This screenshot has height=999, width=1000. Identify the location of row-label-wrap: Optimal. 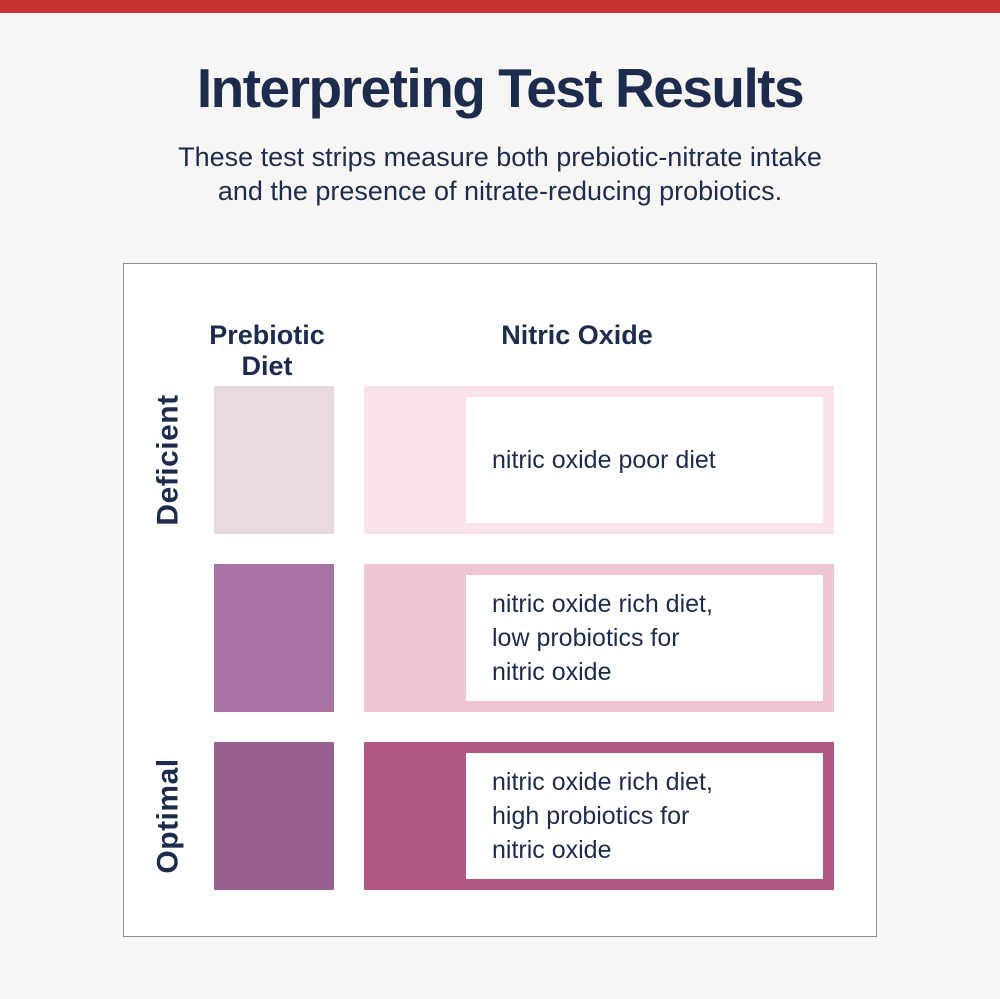
(169, 816).